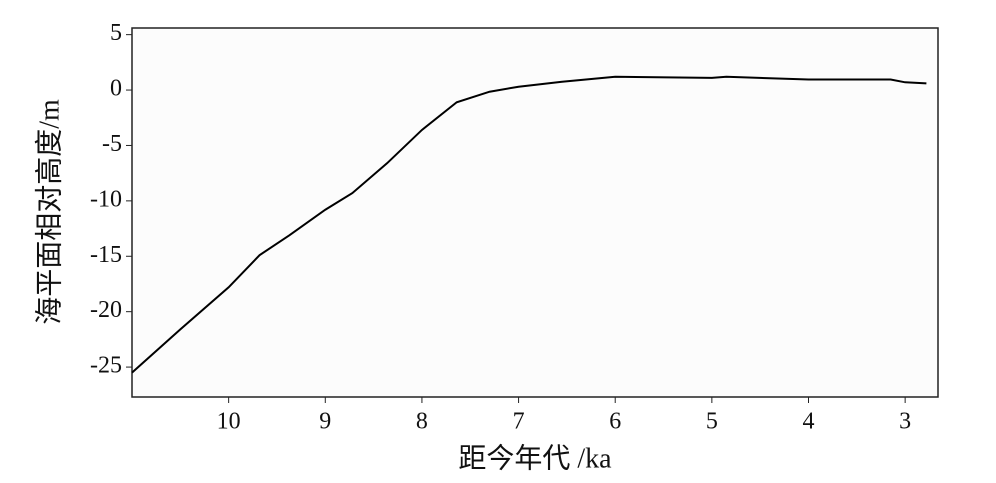  What do you see at coordinates (106, 199) in the screenshot?
I see `y-tick-label: -10` at bounding box center [106, 199].